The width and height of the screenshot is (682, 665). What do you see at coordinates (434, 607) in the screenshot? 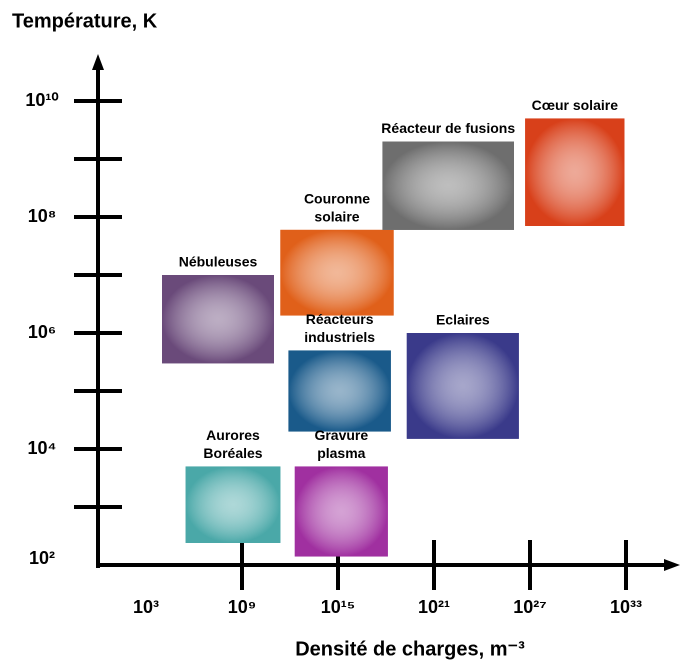
I see `x-tick-label: 10²¹` at bounding box center [434, 607].